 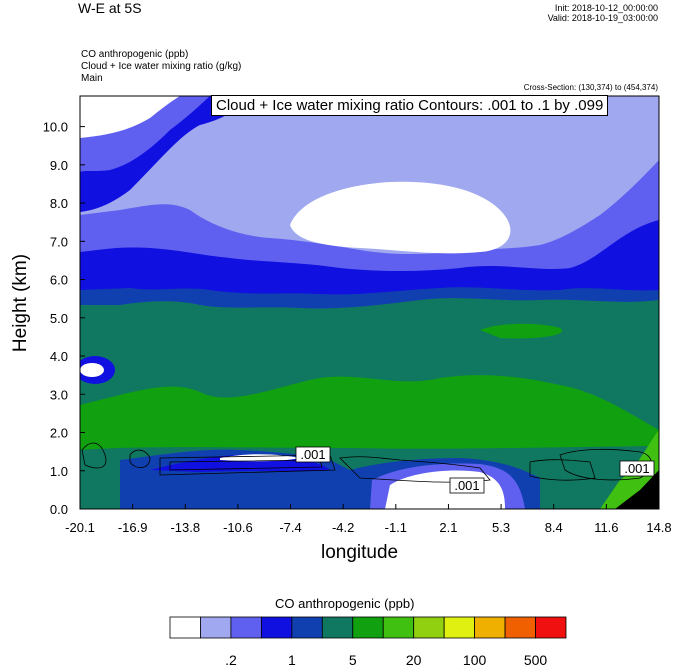 I want to click on x-tick-label: -10.6, so click(x=238, y=527).